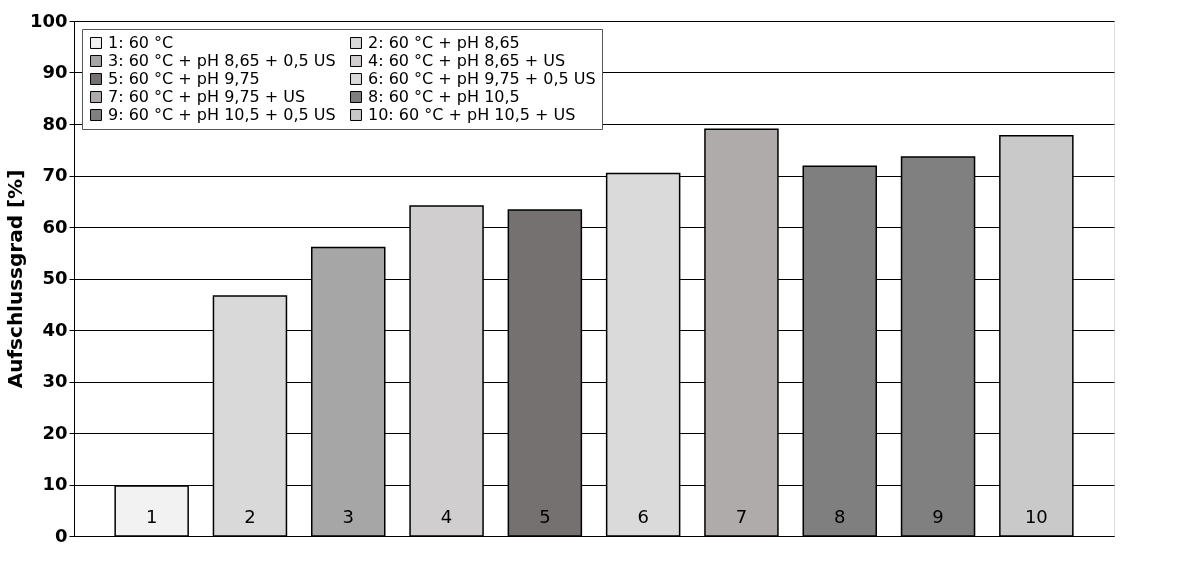 The image size is (1177, 565). Describe the element at coordinates (55, 174) in the screenshot. I see `y-tick-label: 70` at that location.